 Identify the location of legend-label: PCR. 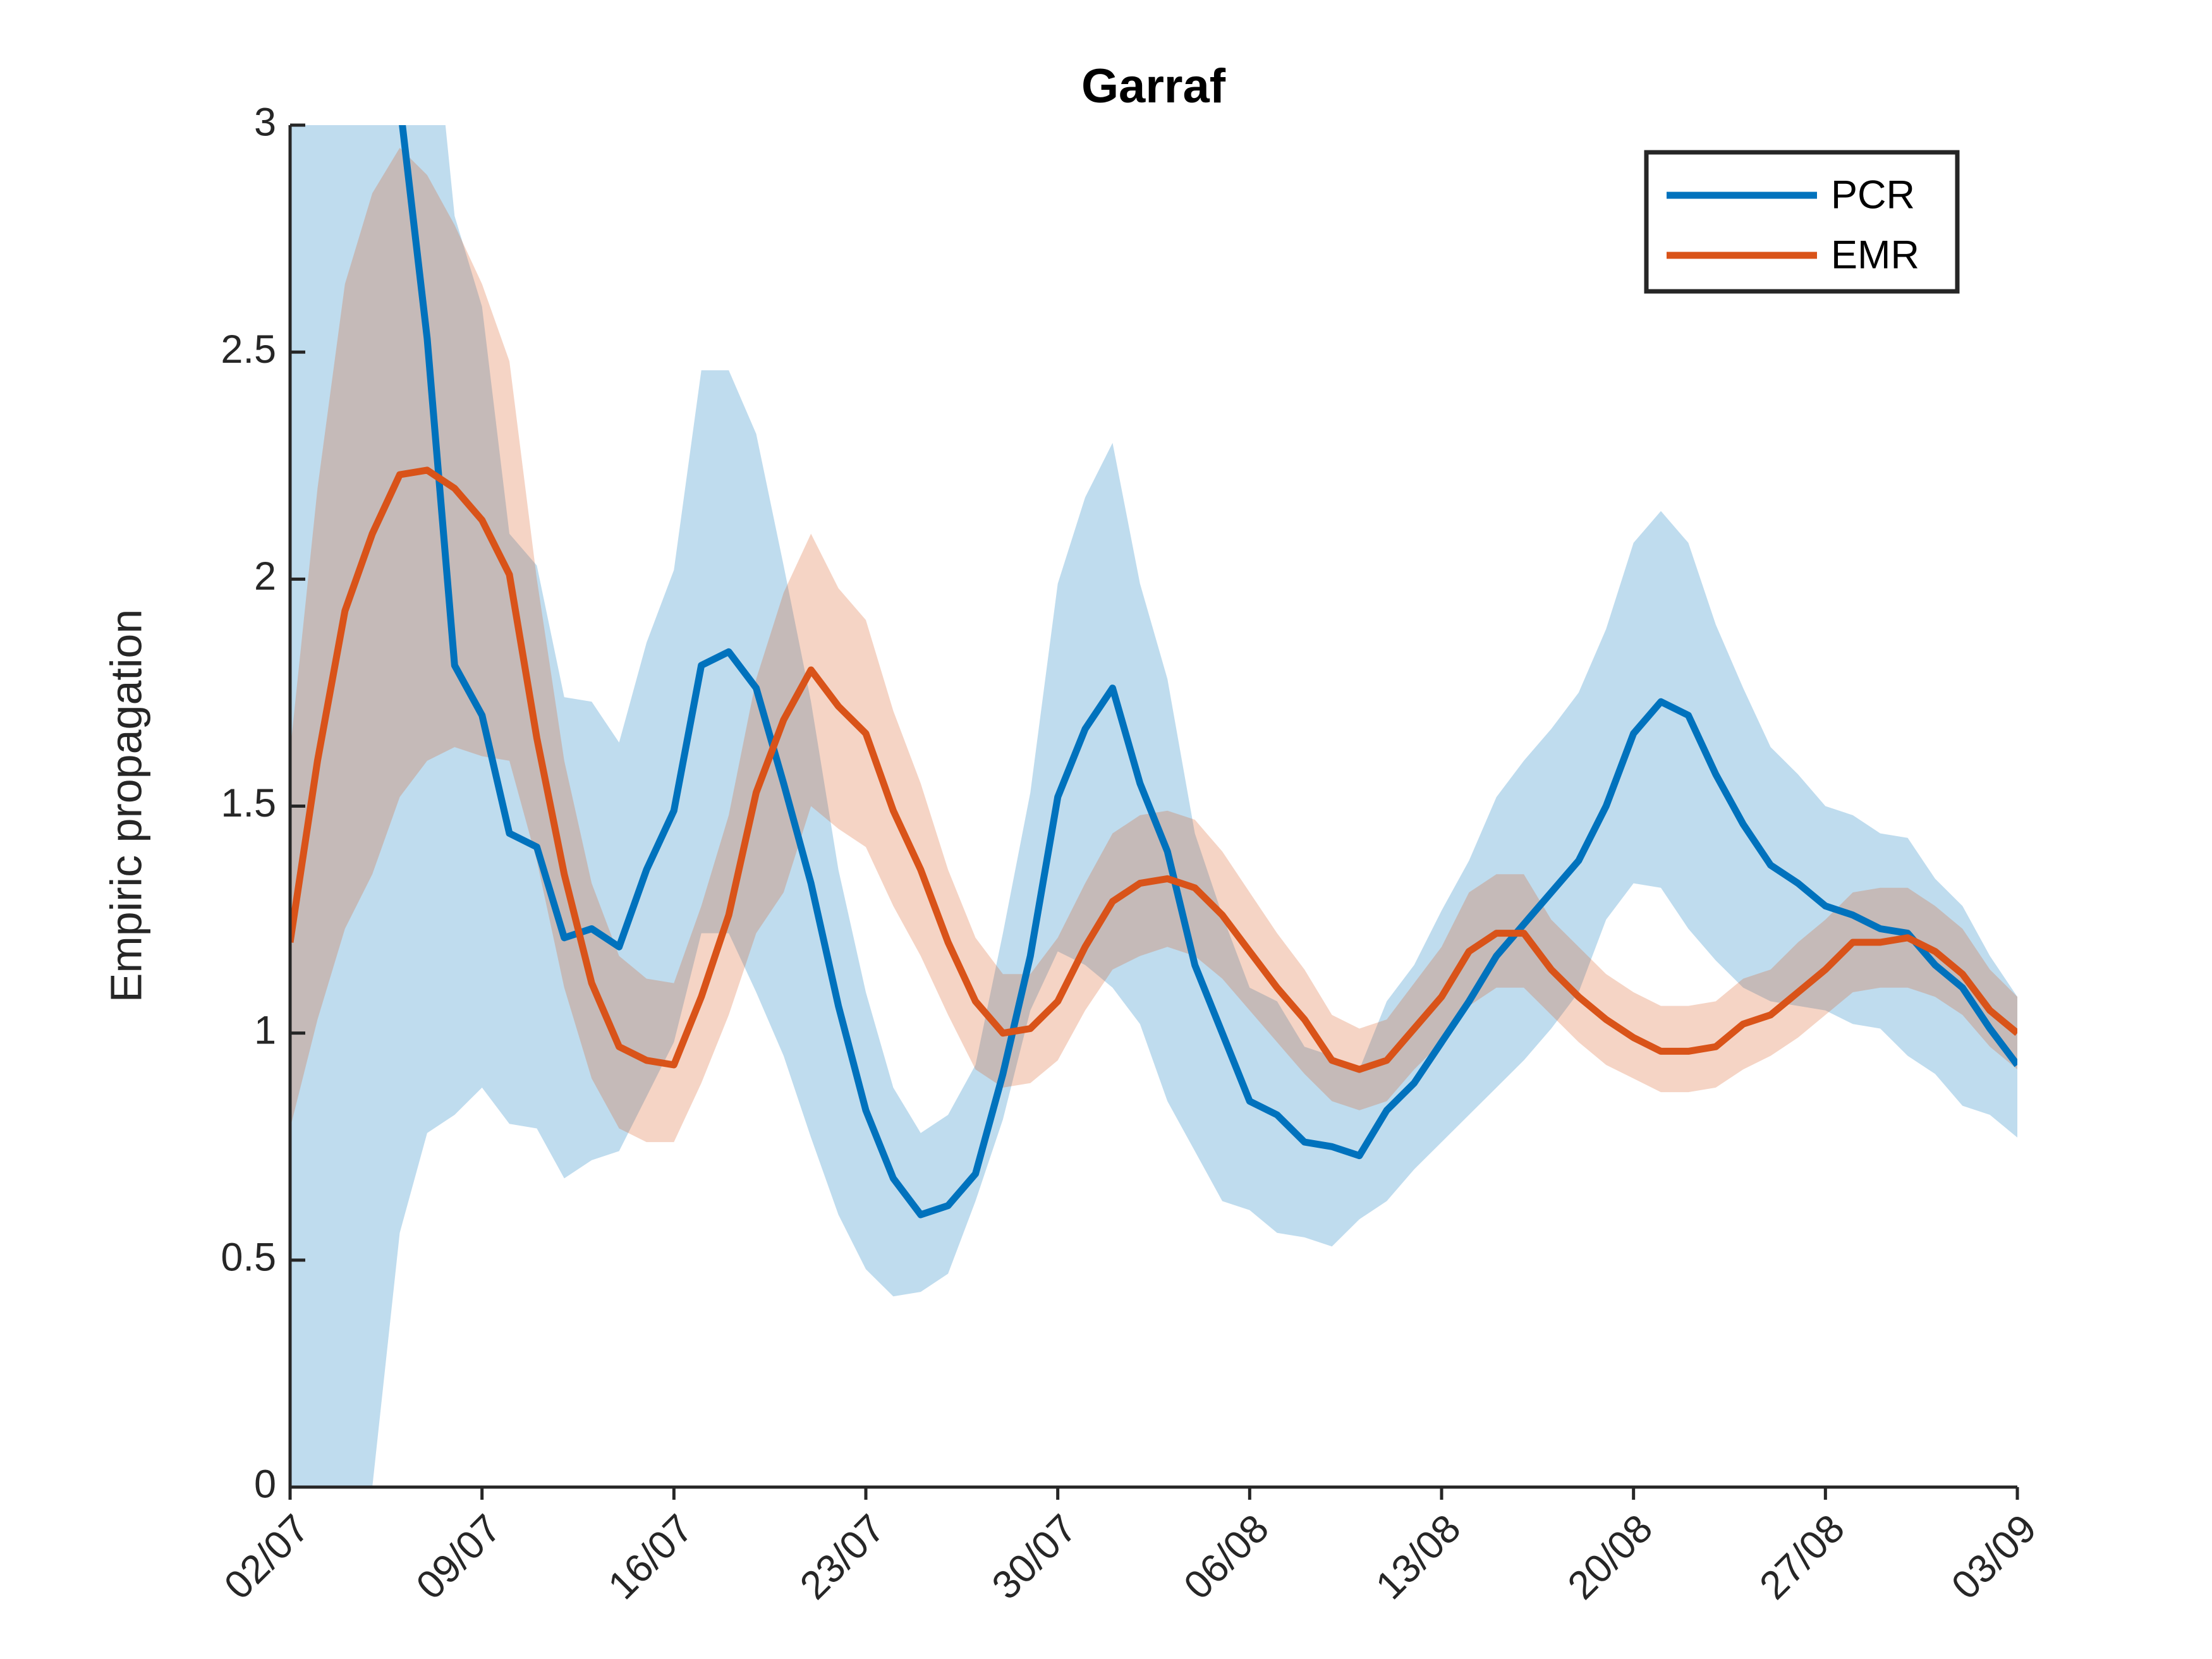
(1873, 195).